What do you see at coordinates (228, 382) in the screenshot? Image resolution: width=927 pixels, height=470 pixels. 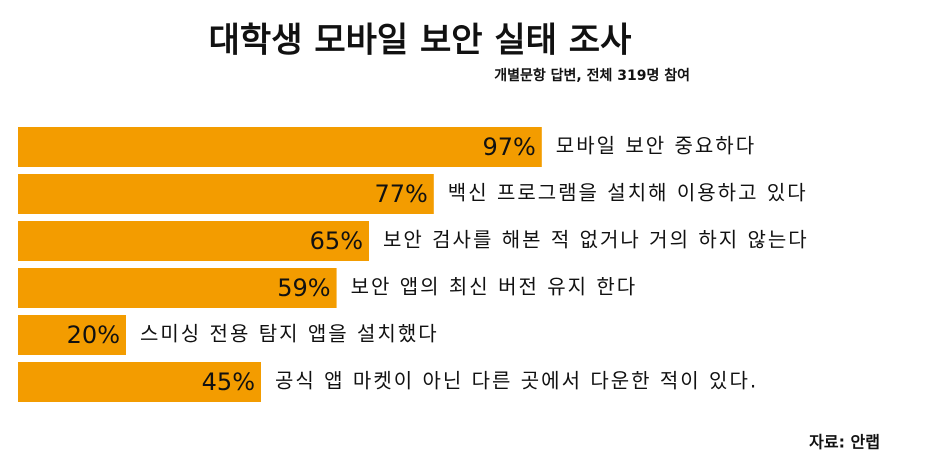 I see `value-label: 45%` at bounding box center [228, 382].